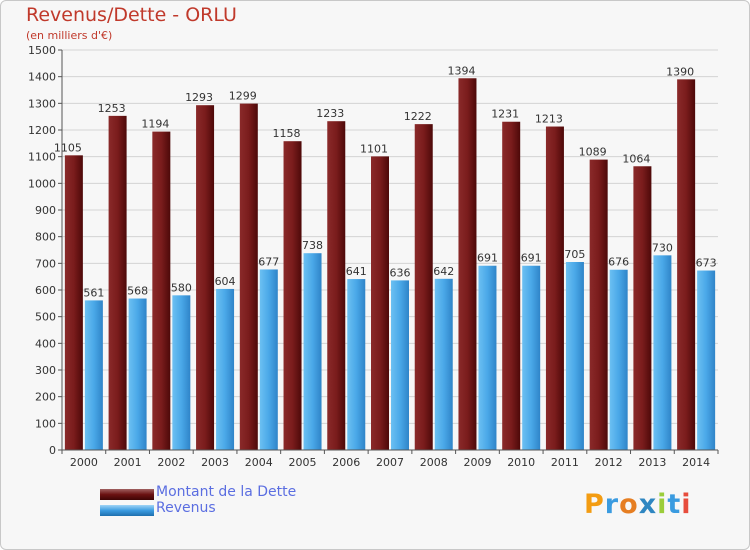 The height and width of the screenshot is (550, 750). Describe the element at coordinates (346, 462) in the screenshot. I see `x-tick-label: 2006` at that location.